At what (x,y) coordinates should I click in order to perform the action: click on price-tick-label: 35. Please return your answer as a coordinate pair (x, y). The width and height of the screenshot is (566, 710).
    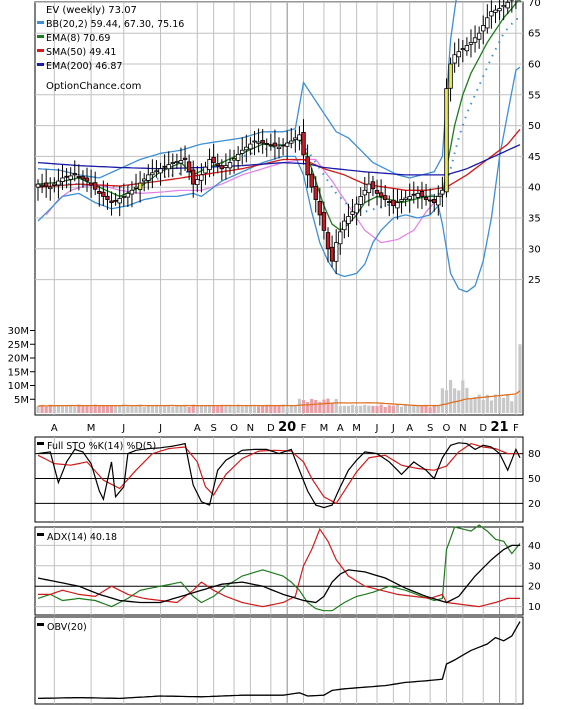
    Looking at the image, I should click on (534, 219).